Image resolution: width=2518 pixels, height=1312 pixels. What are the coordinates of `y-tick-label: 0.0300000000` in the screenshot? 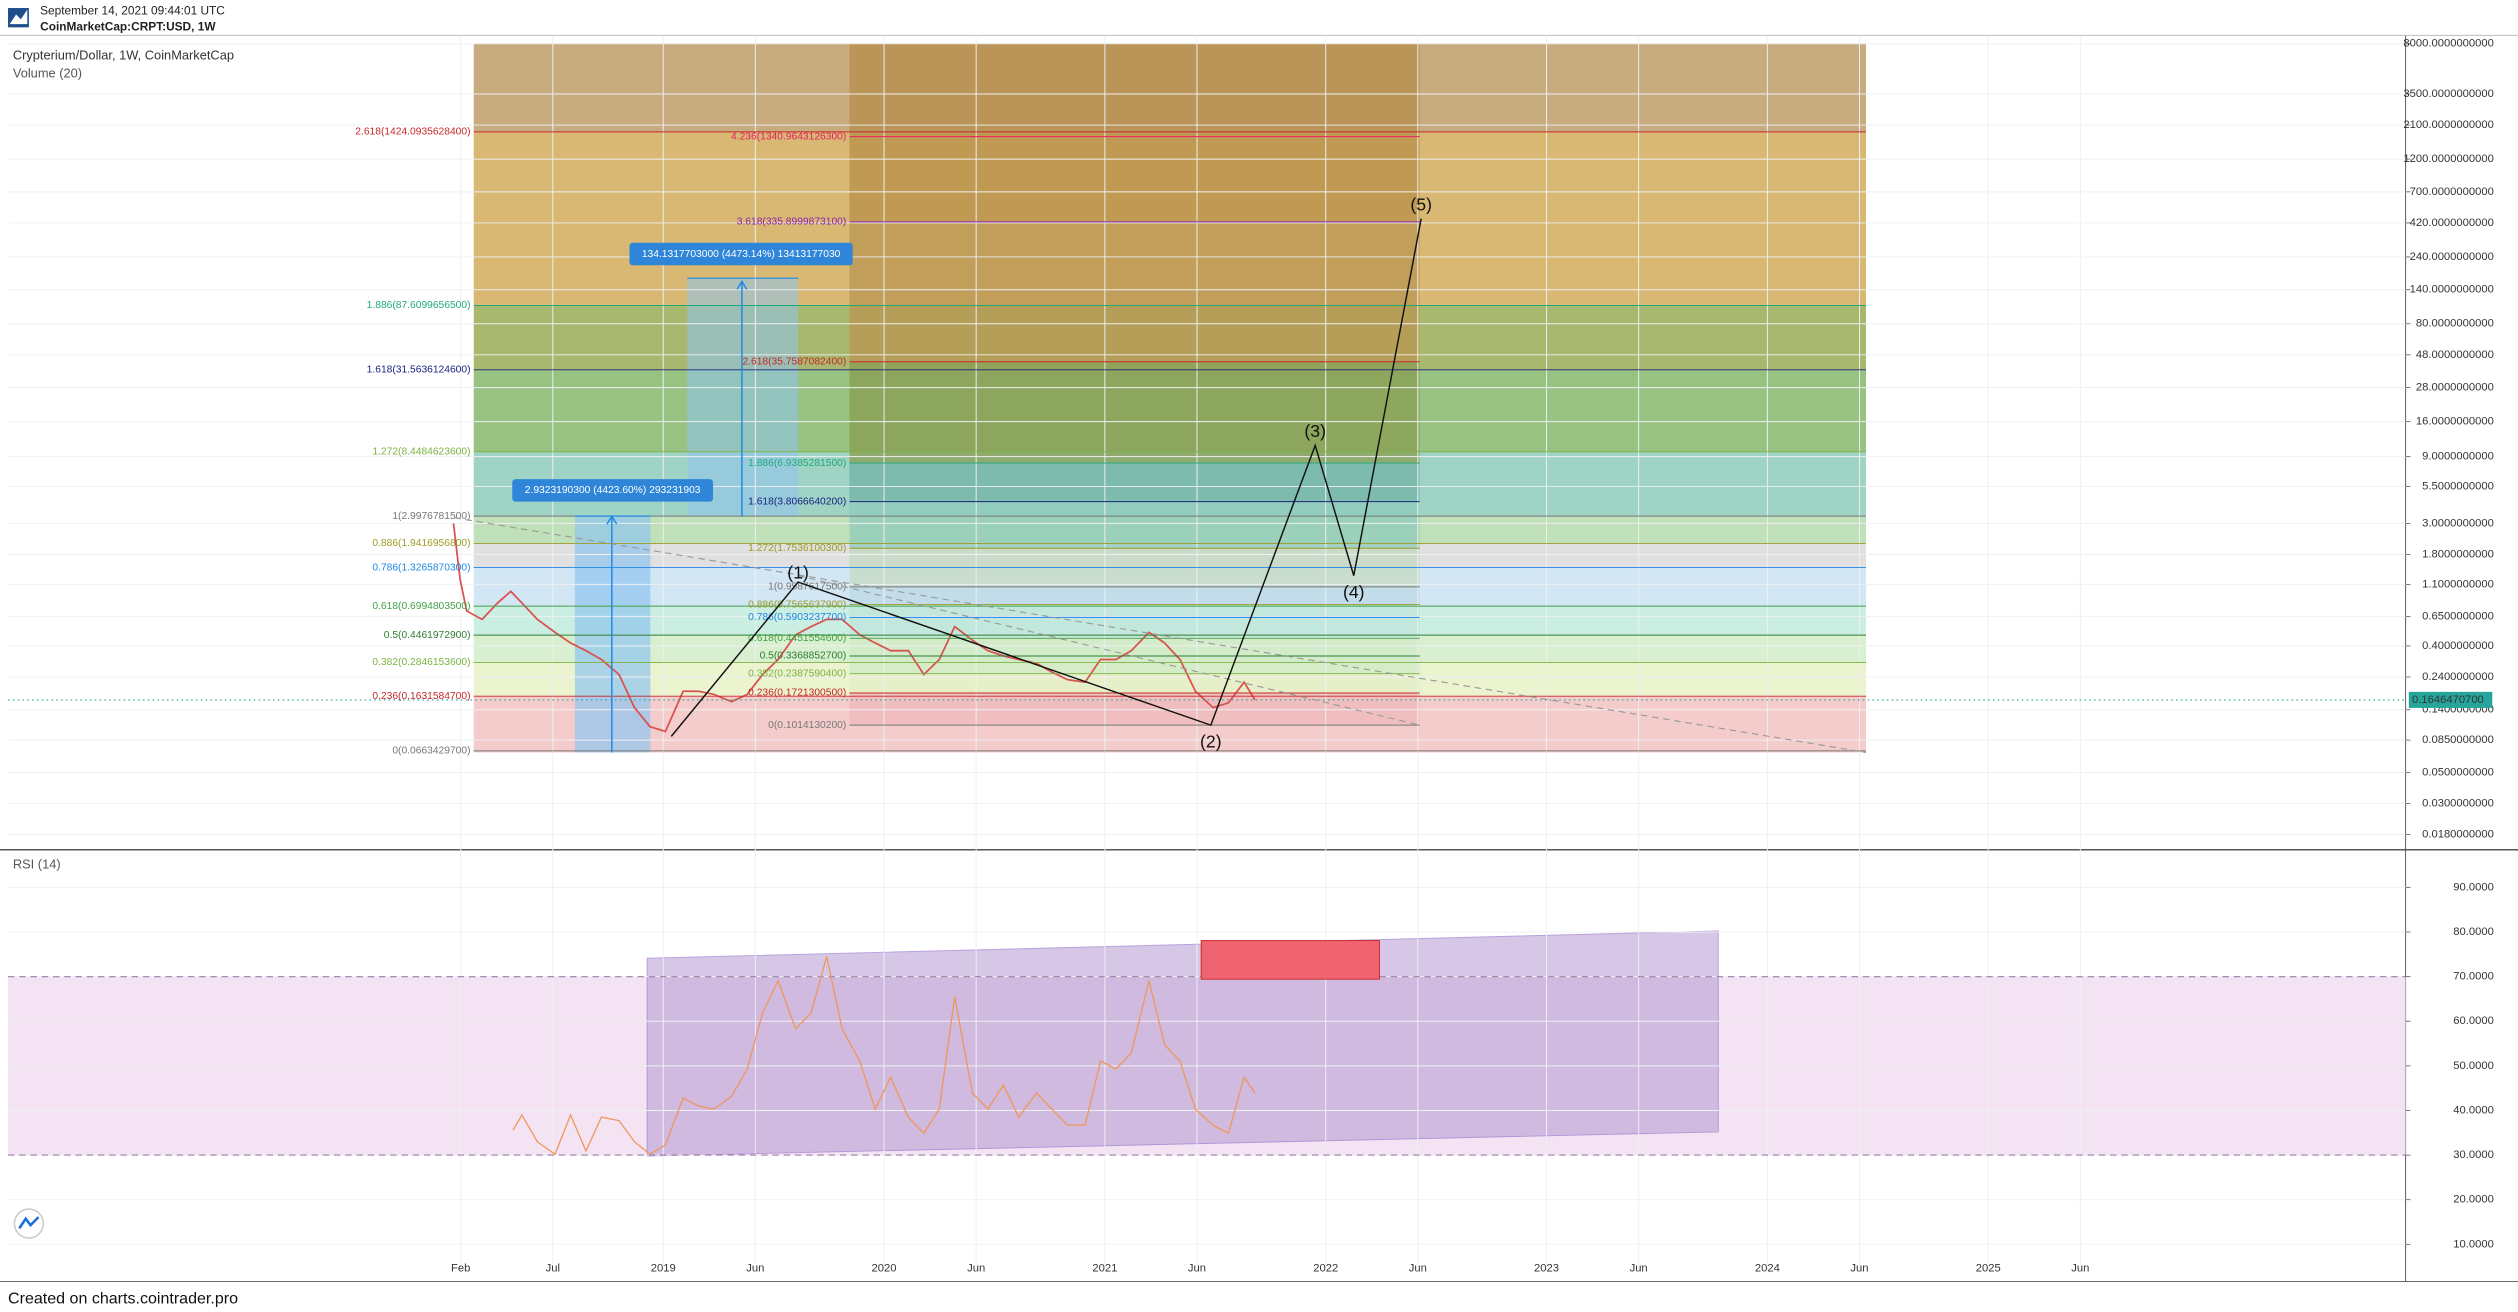 It's located at (2458, 803).